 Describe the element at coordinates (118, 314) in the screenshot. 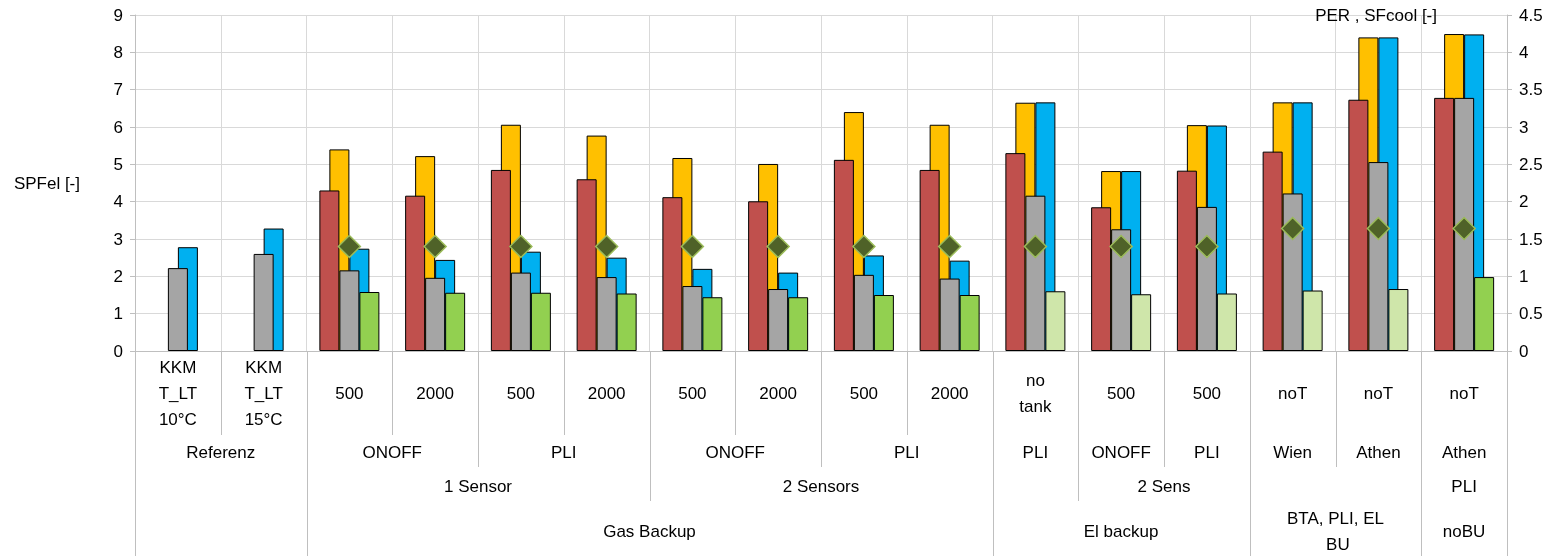

I see `y-tick-label: 1` at that location.